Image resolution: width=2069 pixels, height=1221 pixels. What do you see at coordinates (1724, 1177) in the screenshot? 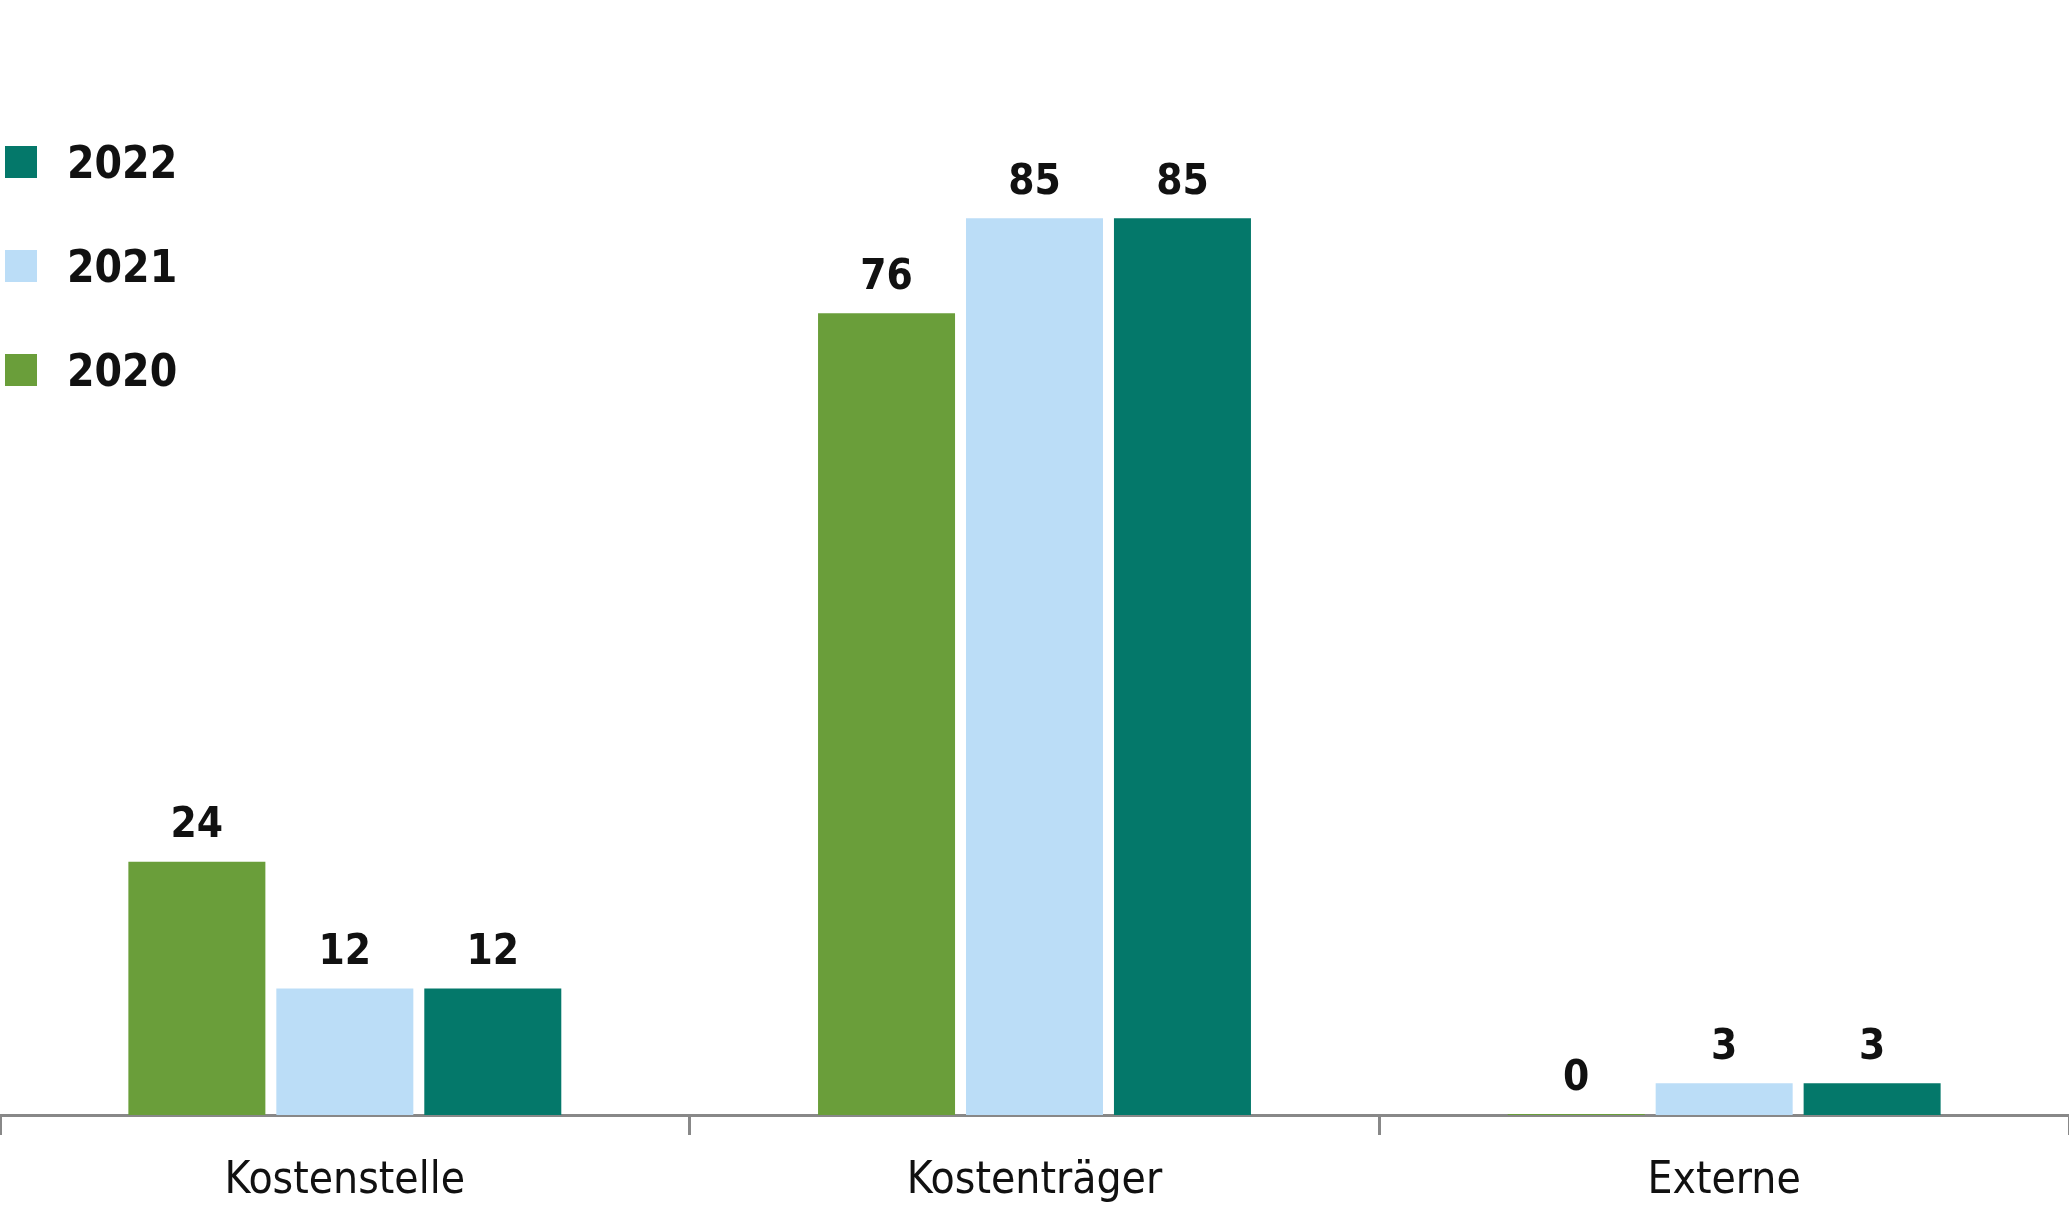
I see `x-tick-label: Externe` at bounding box center [1724, 1177].